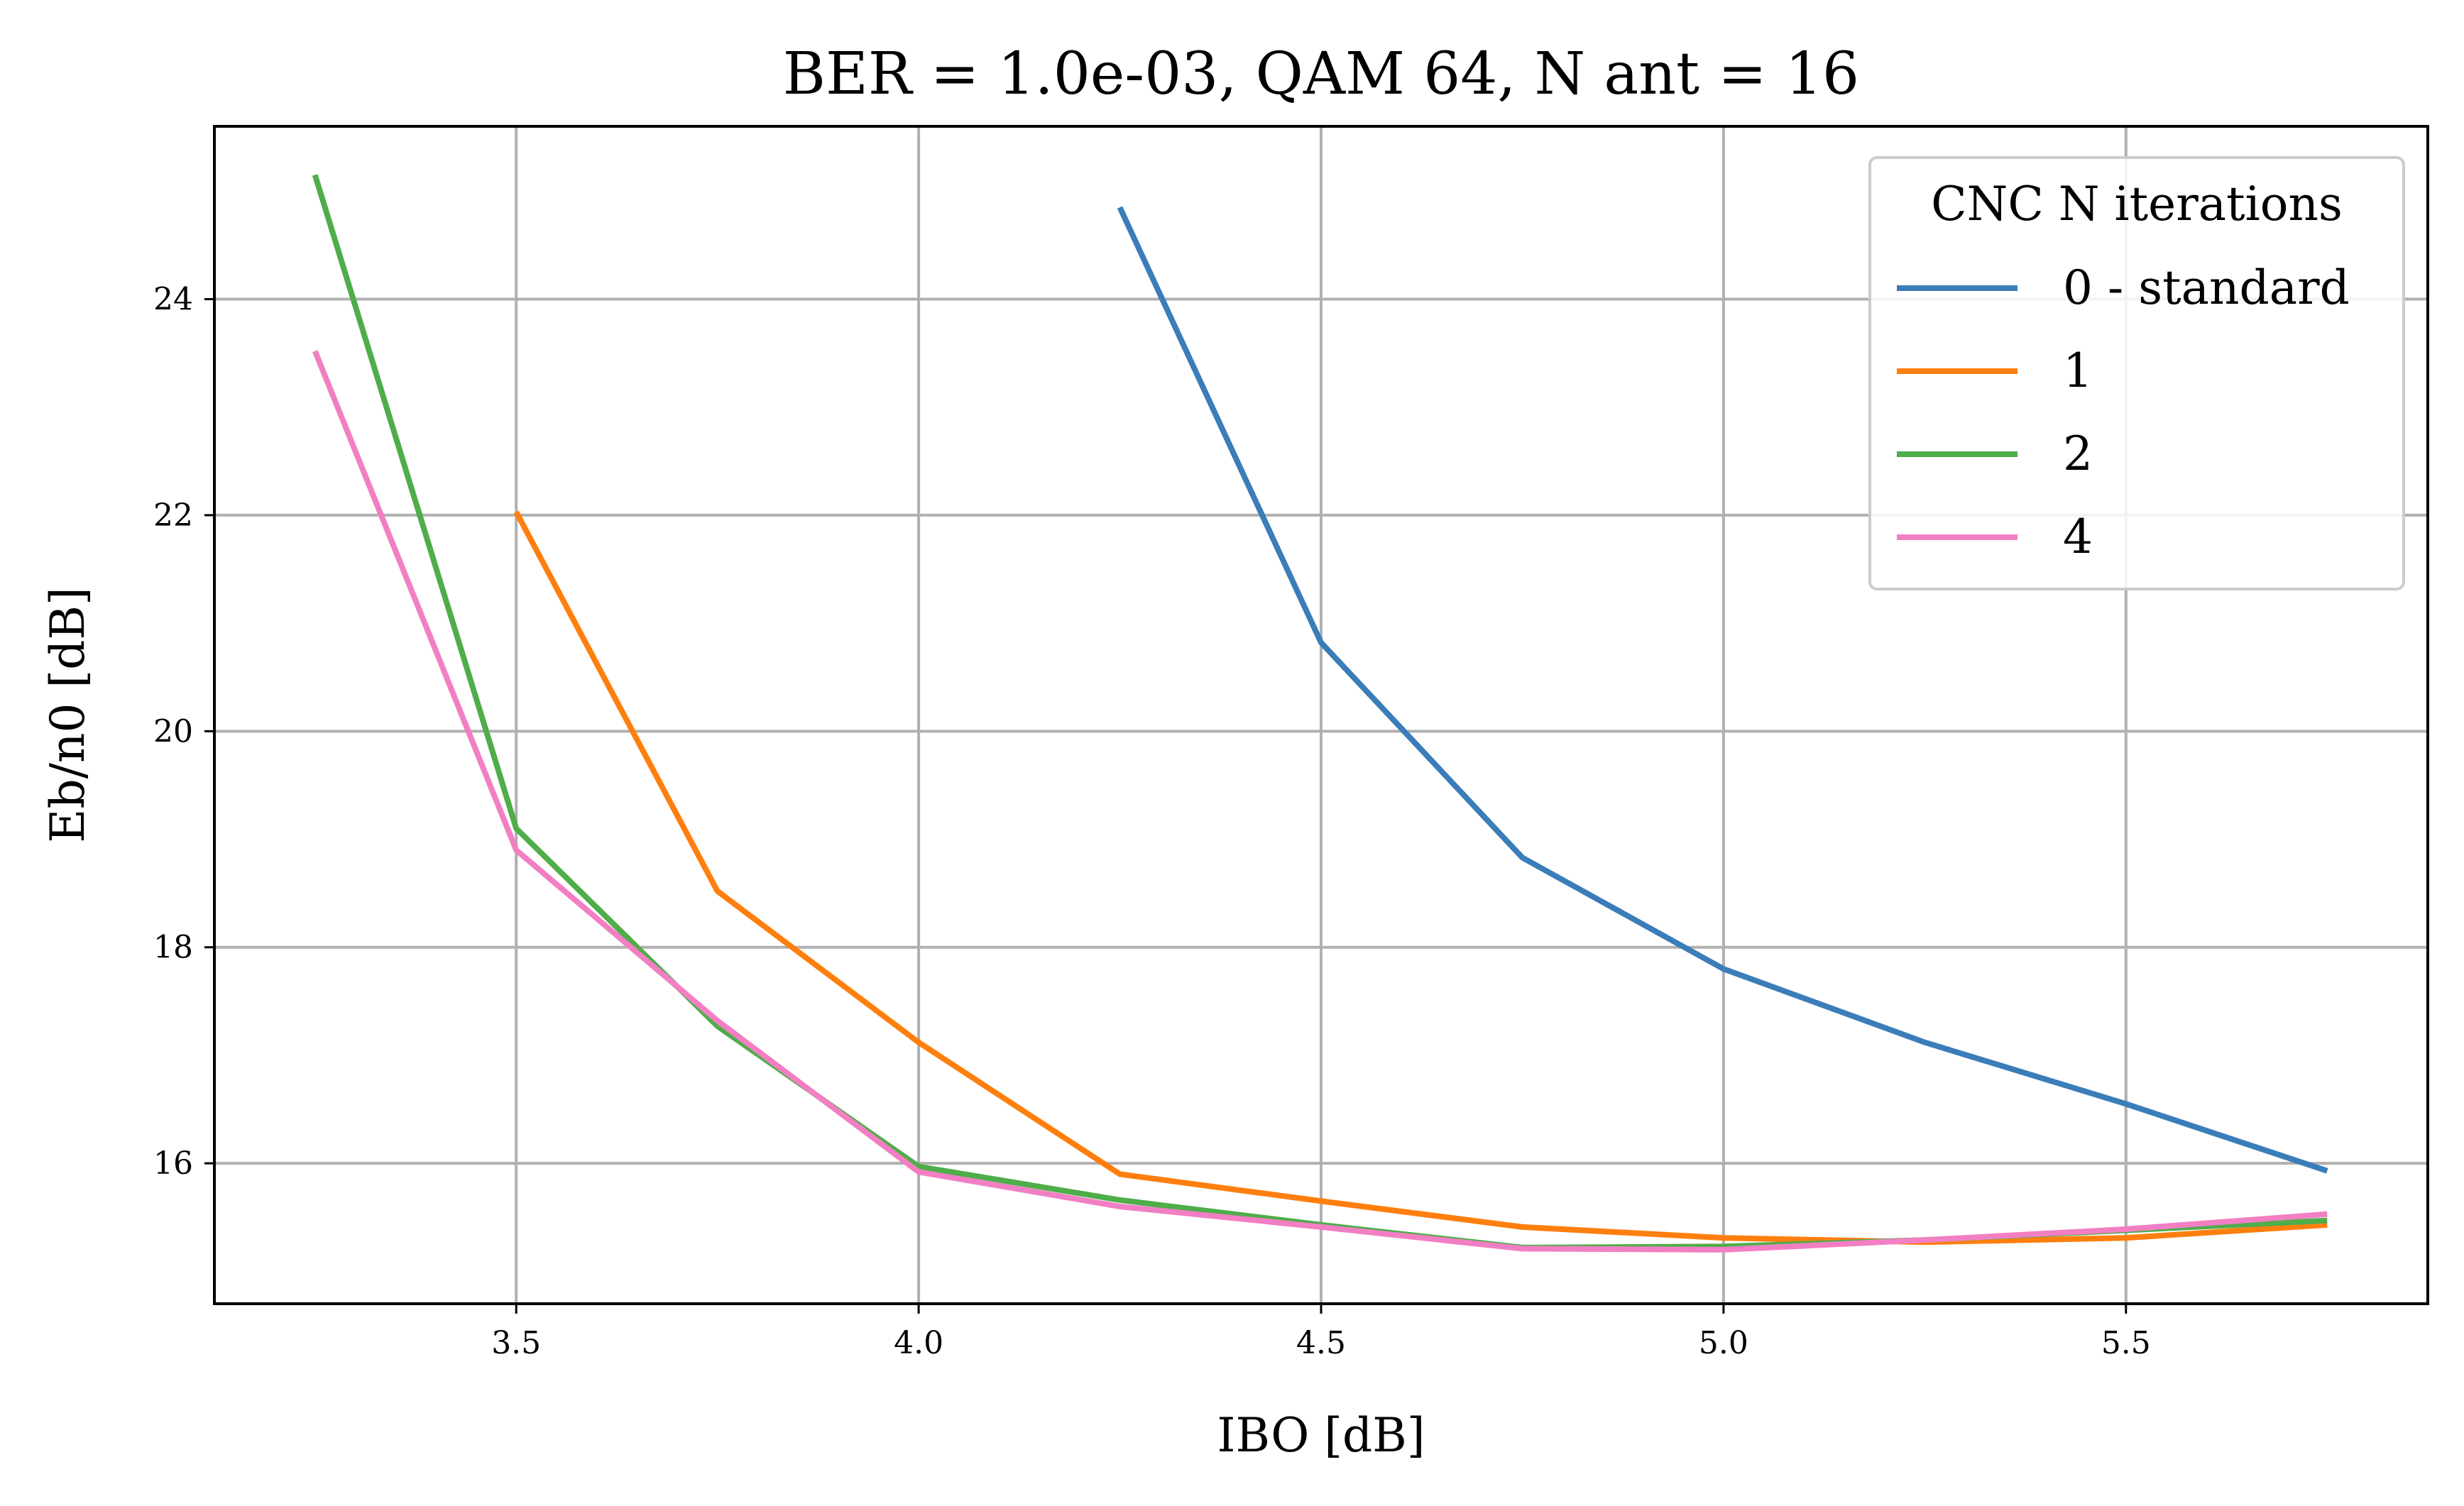 The height and width of the screenshot is (1506, 2464). I want to click on legend-label: 2, so click(2078, 454).